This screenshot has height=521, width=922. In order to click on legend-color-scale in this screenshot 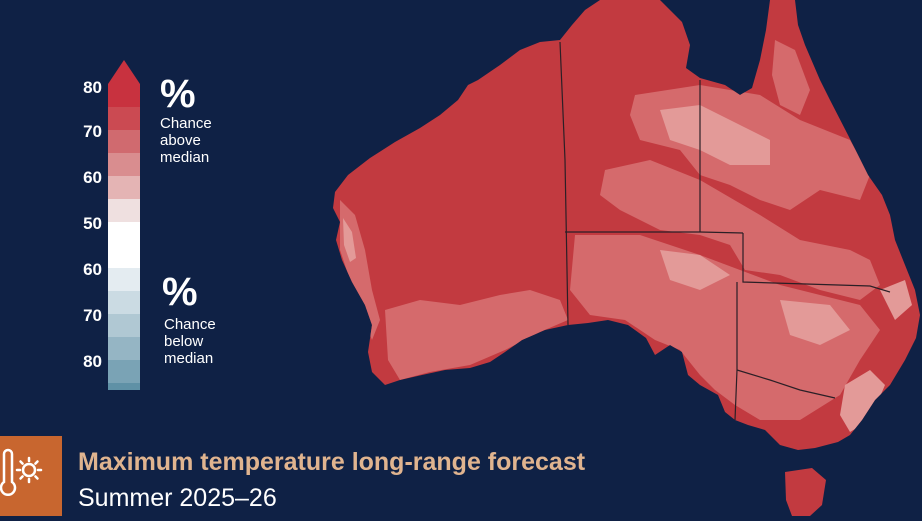, I will do `click(124, 225)`.